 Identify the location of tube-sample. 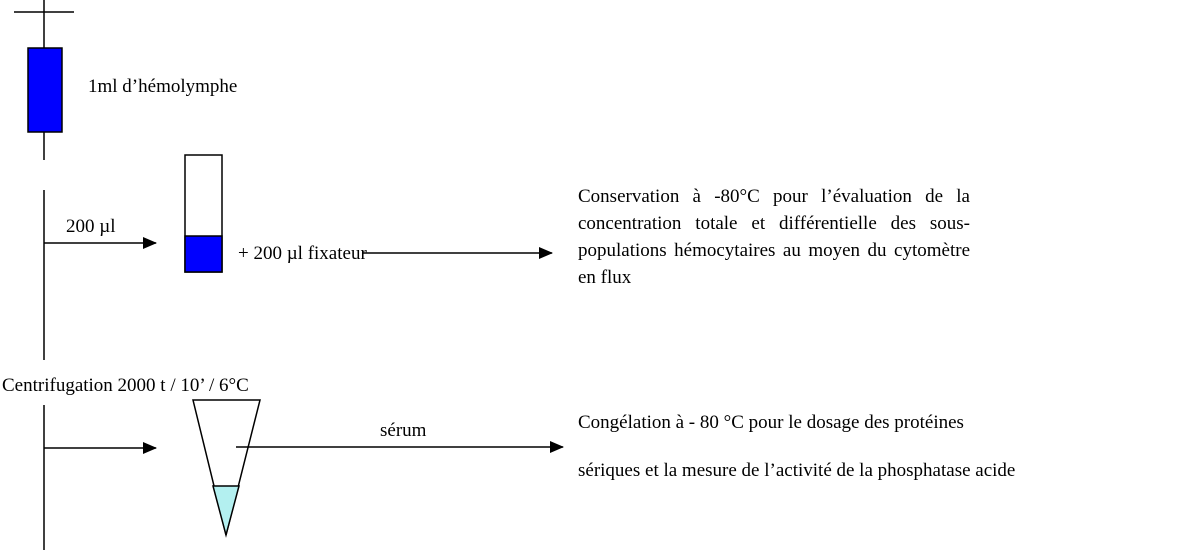
(203, 254).